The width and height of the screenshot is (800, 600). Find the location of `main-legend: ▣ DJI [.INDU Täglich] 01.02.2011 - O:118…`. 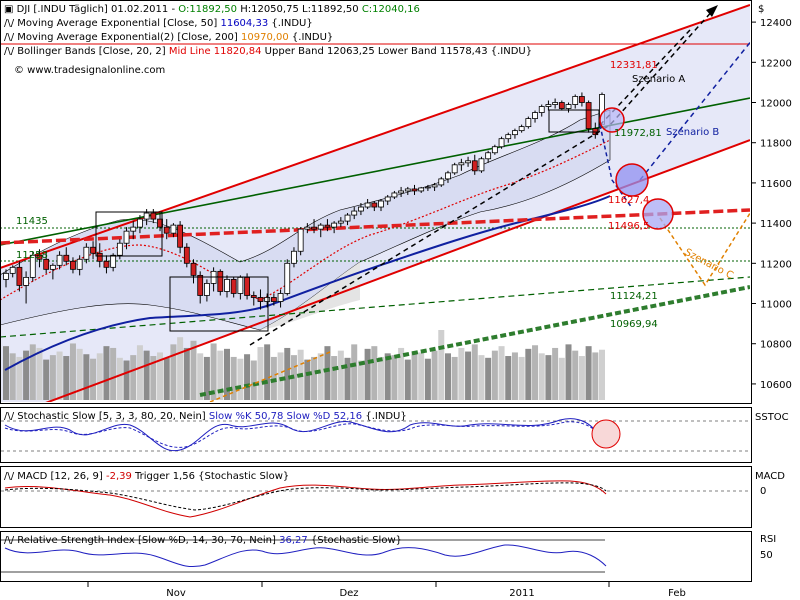

main-legend: ▣ DJI [.INDU Täglich] 01.02.2011 - O:118… is located at coordinates (268, 30).